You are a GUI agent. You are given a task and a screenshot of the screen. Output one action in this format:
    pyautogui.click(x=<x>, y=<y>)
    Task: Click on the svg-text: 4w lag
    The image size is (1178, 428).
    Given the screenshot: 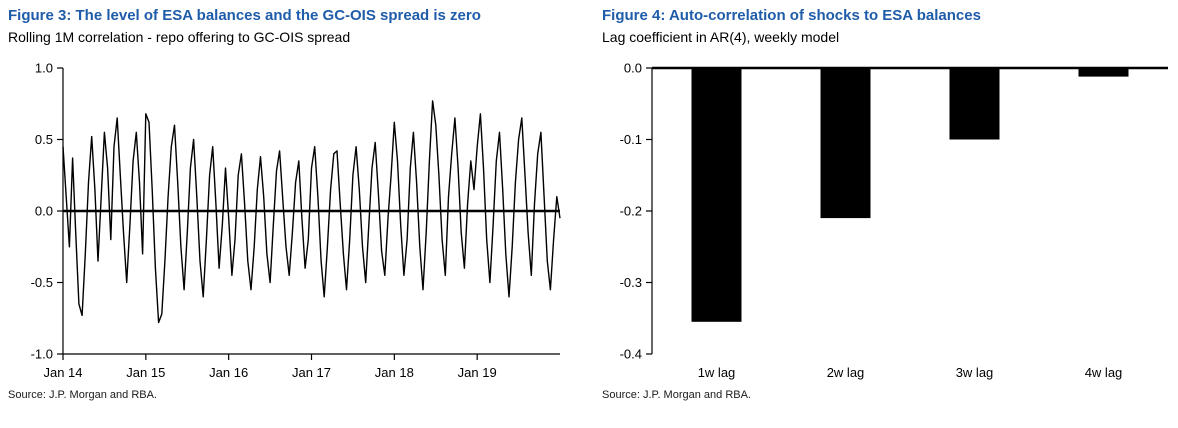 What is the action you would take?
    pyautogui.click(x=1104, y=372)
    